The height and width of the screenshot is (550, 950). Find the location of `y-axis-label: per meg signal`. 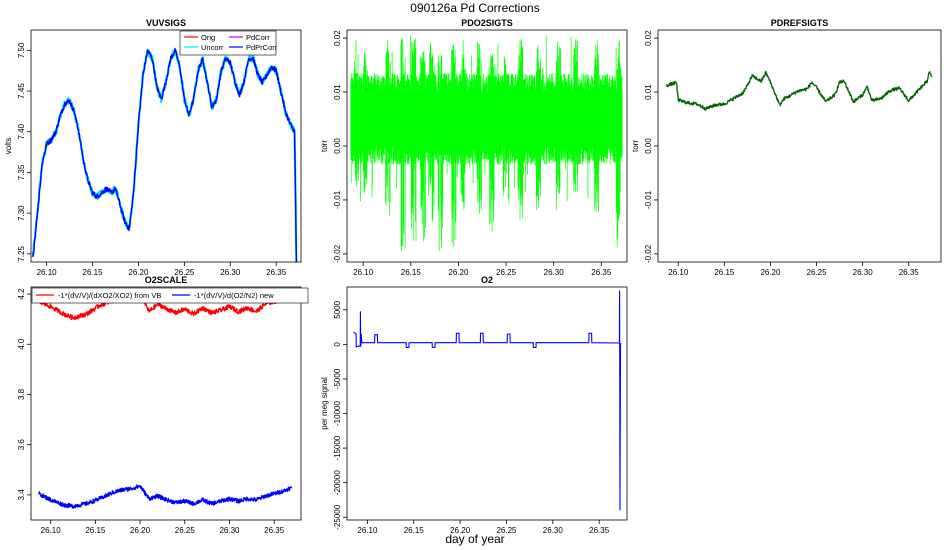

y-axis-label: per meg signal is located at coordinates (324, 403).